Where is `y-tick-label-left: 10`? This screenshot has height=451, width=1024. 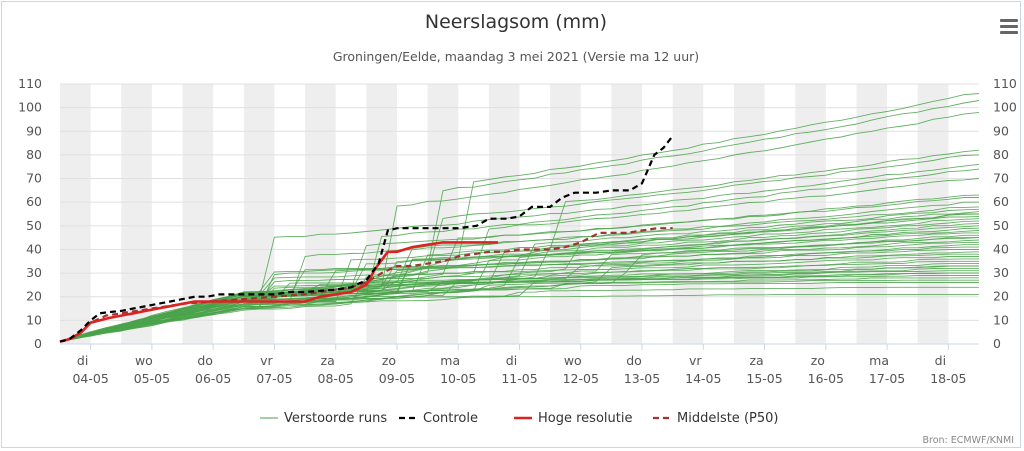 y-tick-label-left: 10 is located at coordinates (34, 319).